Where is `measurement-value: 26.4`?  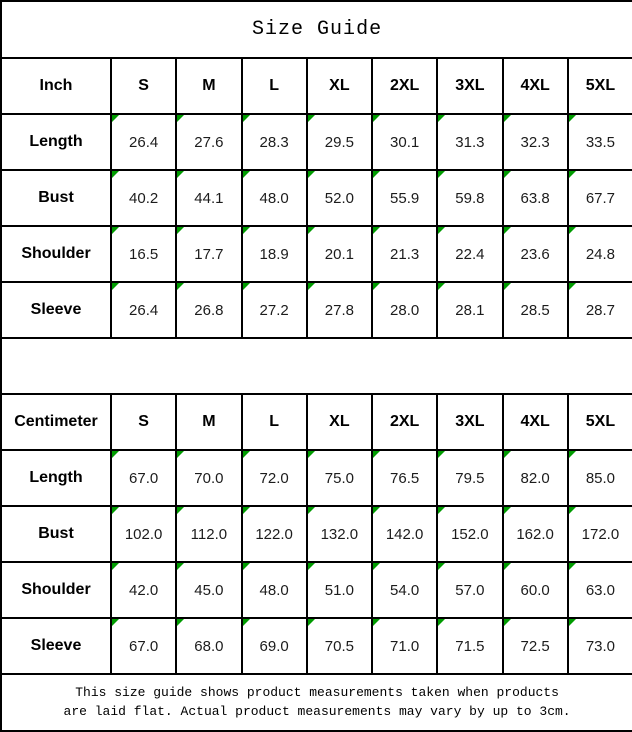
measurement-value: 26.4 is located at coordinates (143, 310).